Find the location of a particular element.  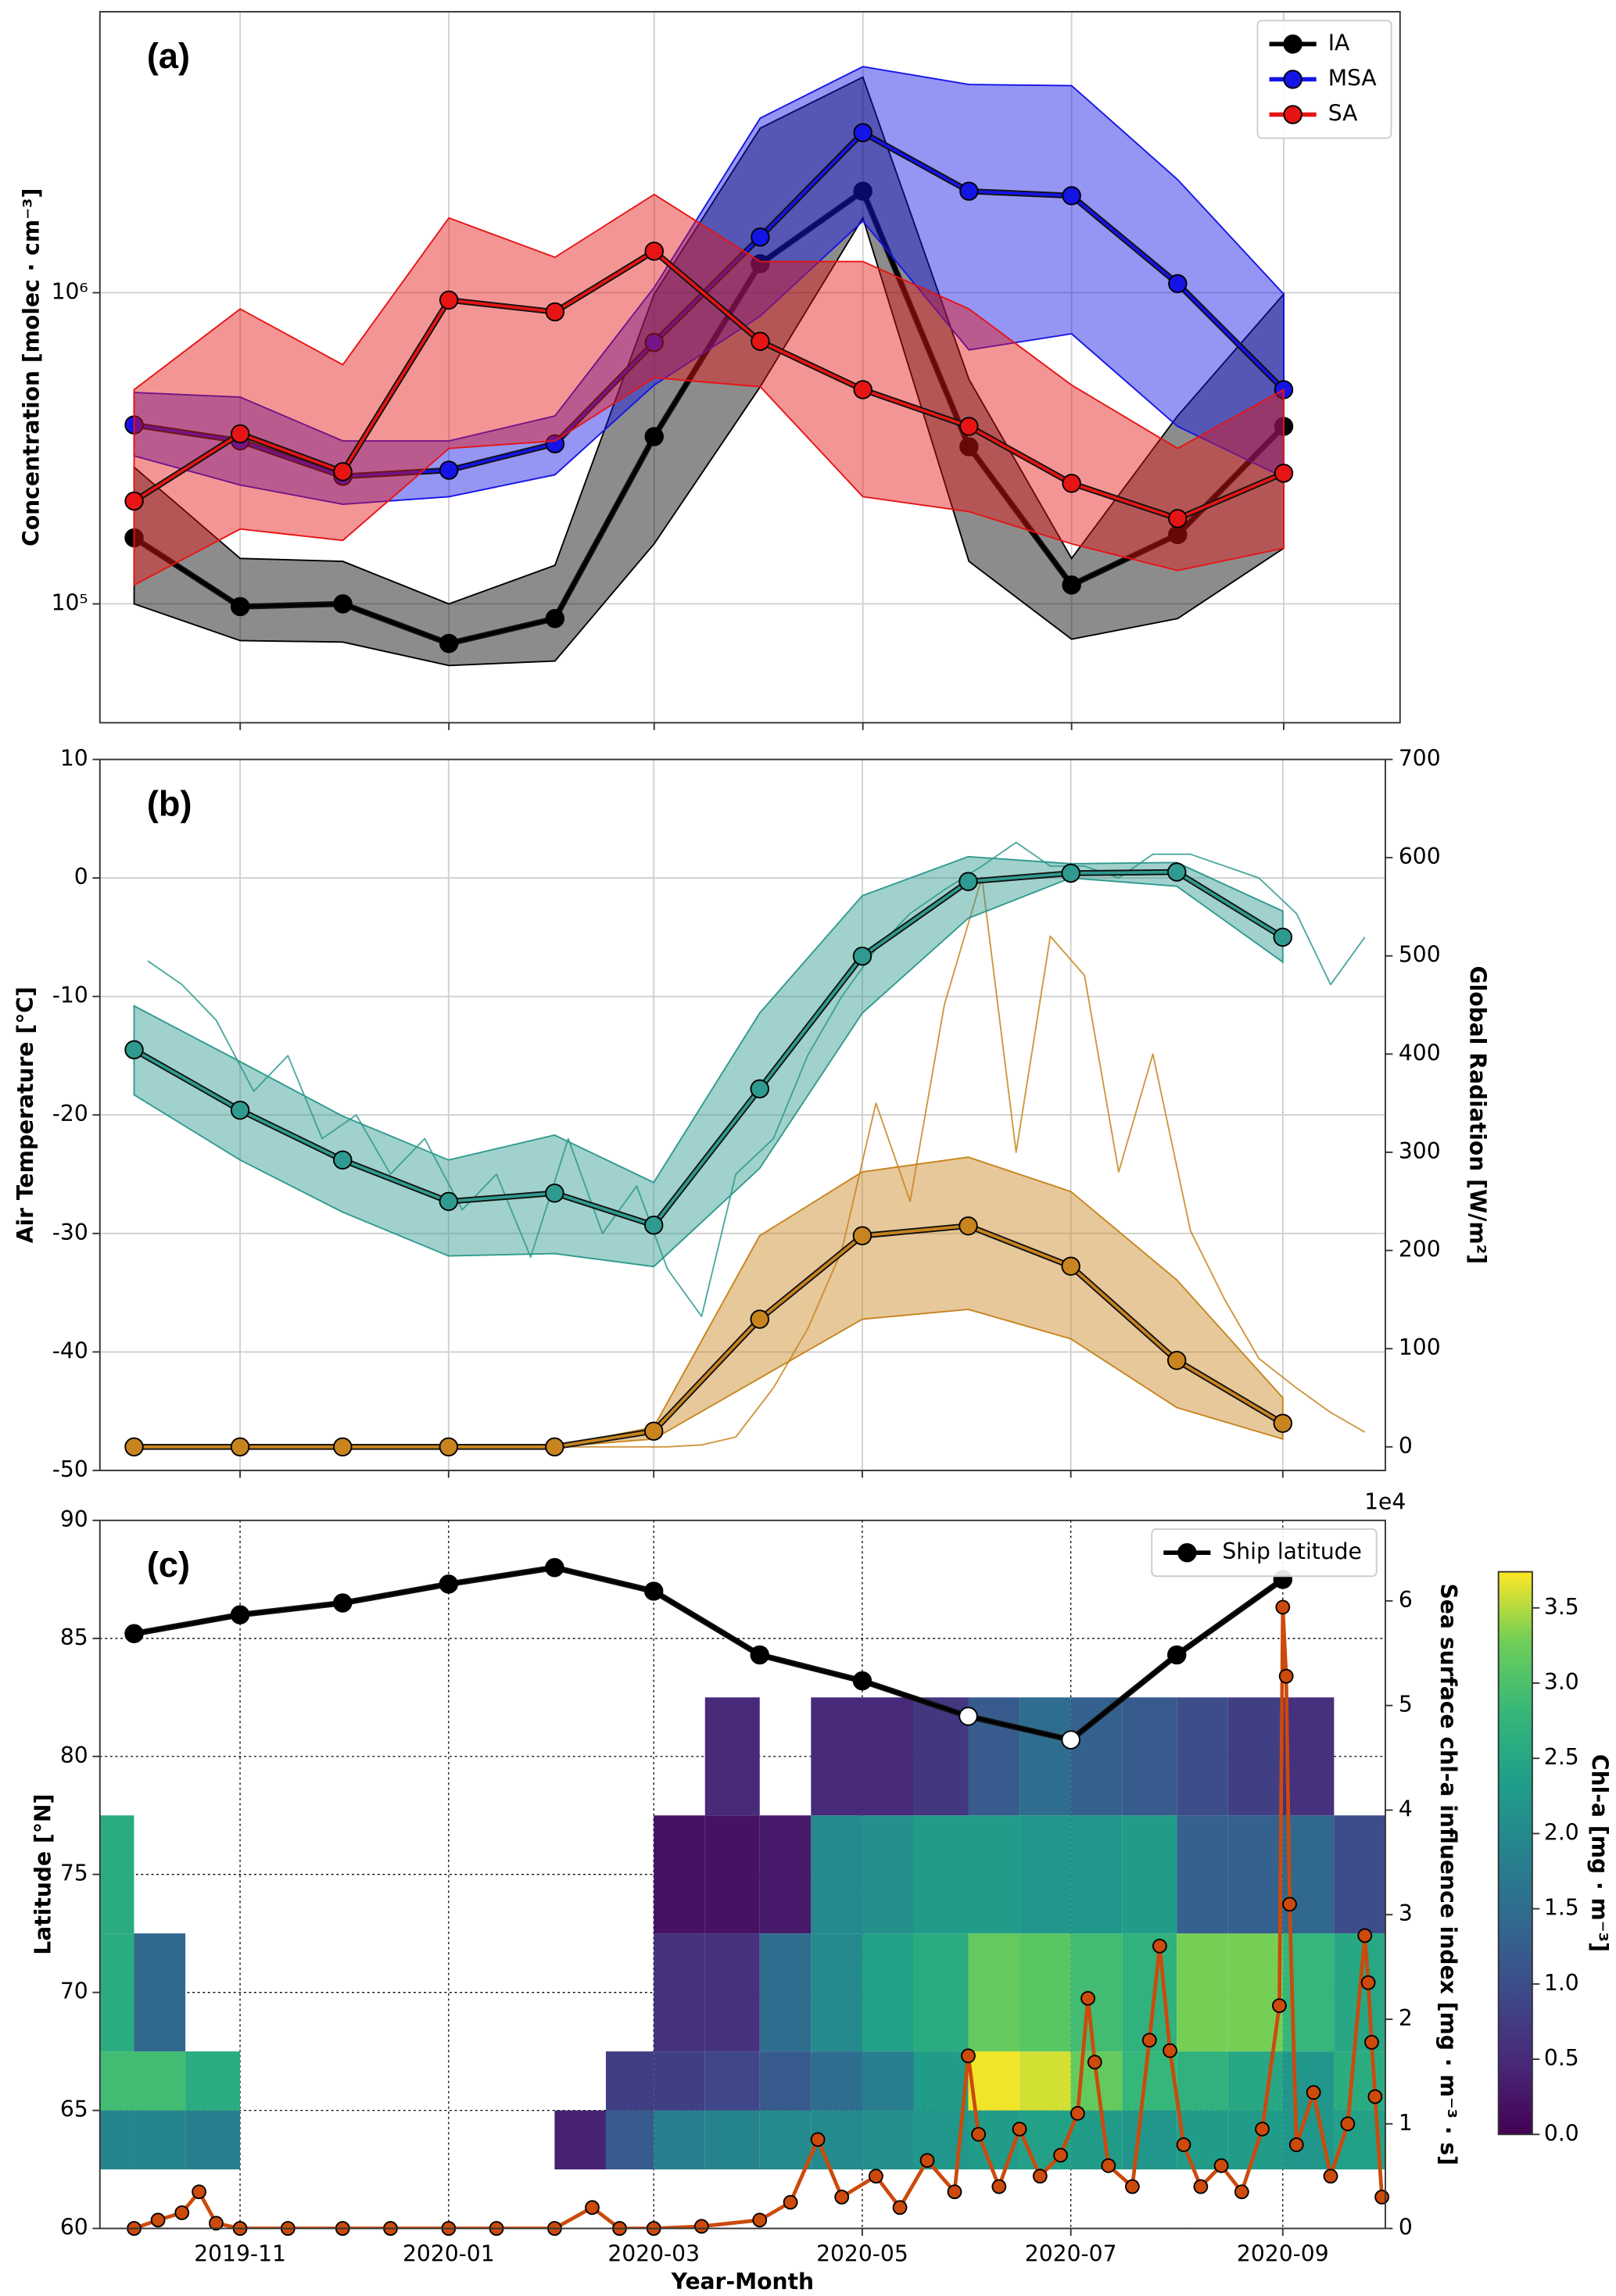

y2-tick-label: 0 is located at coordinates (1406, 2227).